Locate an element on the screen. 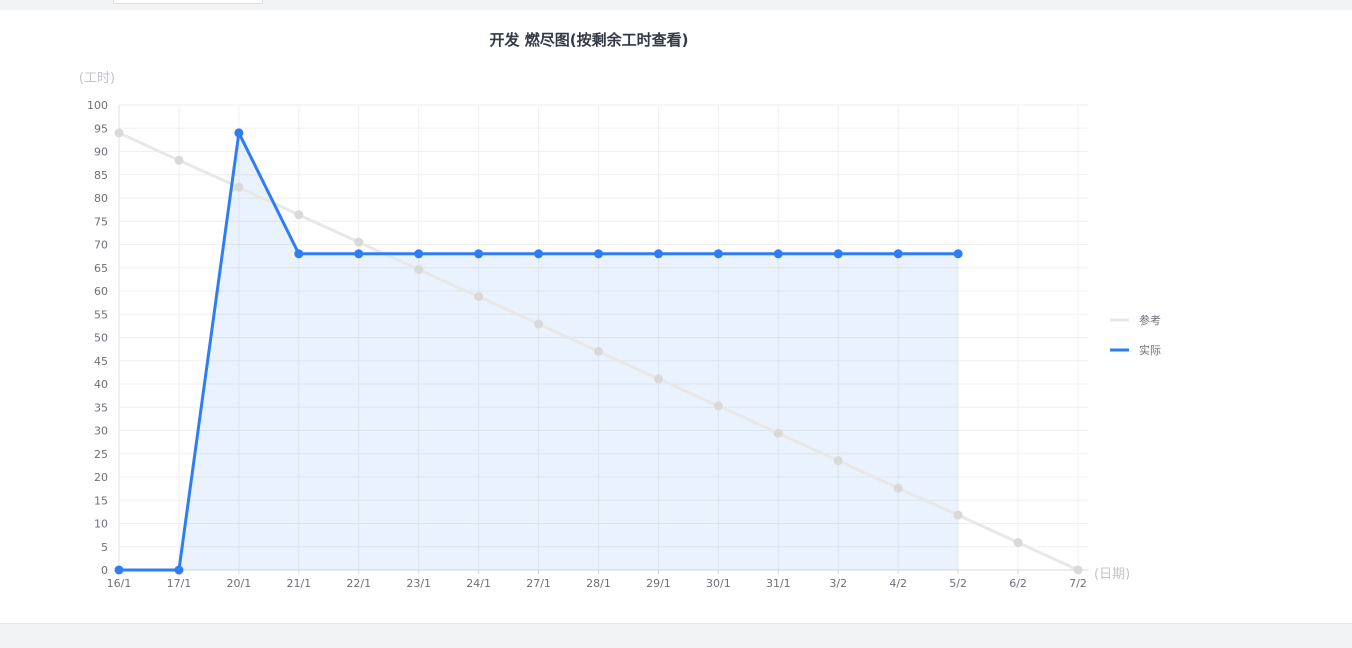 Image resolution: width=1352 pixels, height=648 pixels. y-tick-label: 85 is located at coordinates (101, 175).